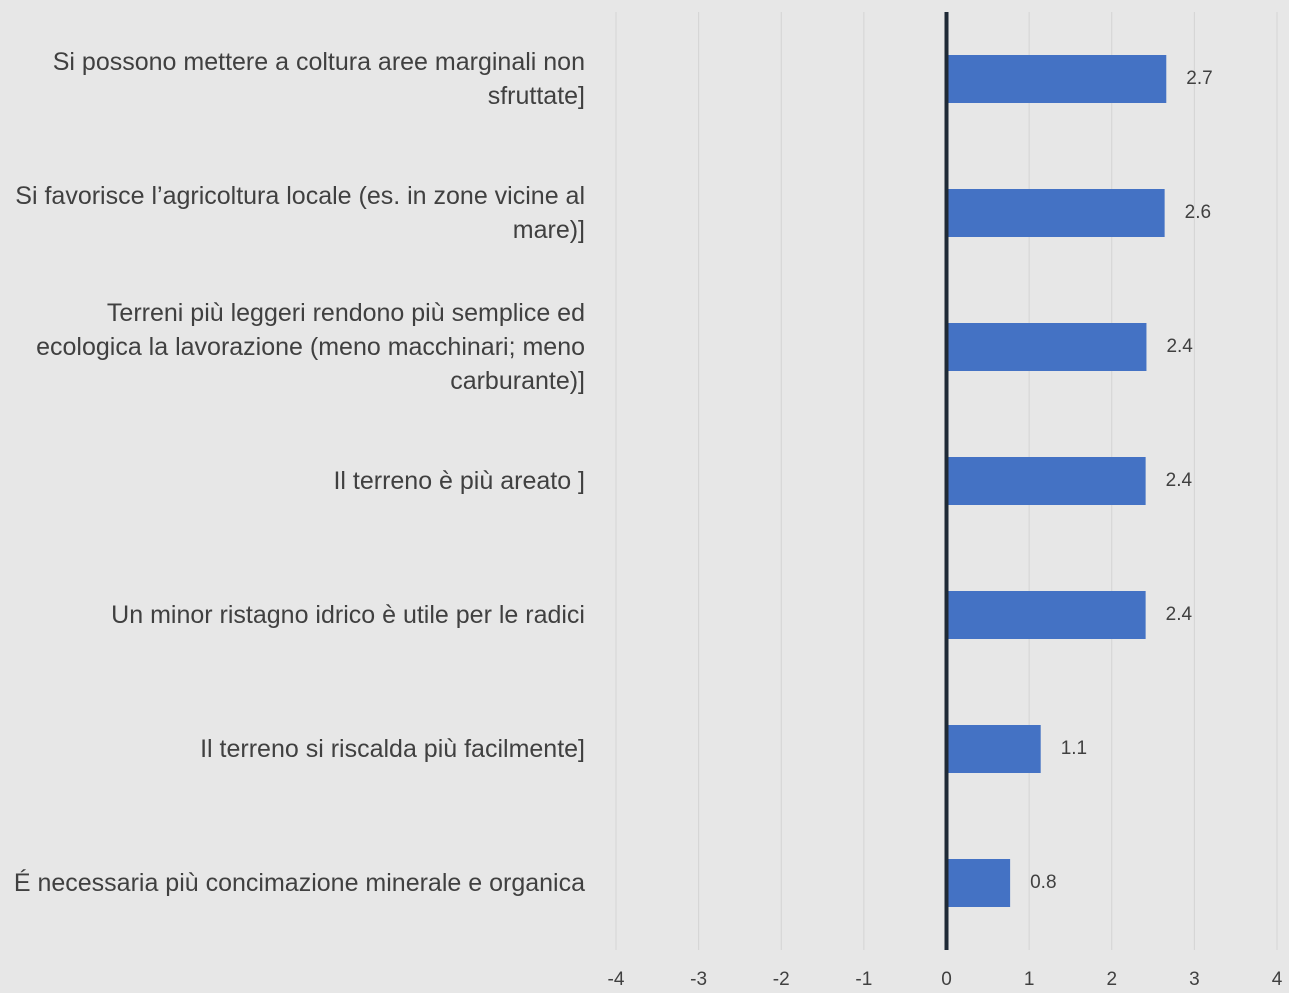  Describe the element at coordinates (698, 979) in the screenshot. I see `x-tick-label: -3` at that location.